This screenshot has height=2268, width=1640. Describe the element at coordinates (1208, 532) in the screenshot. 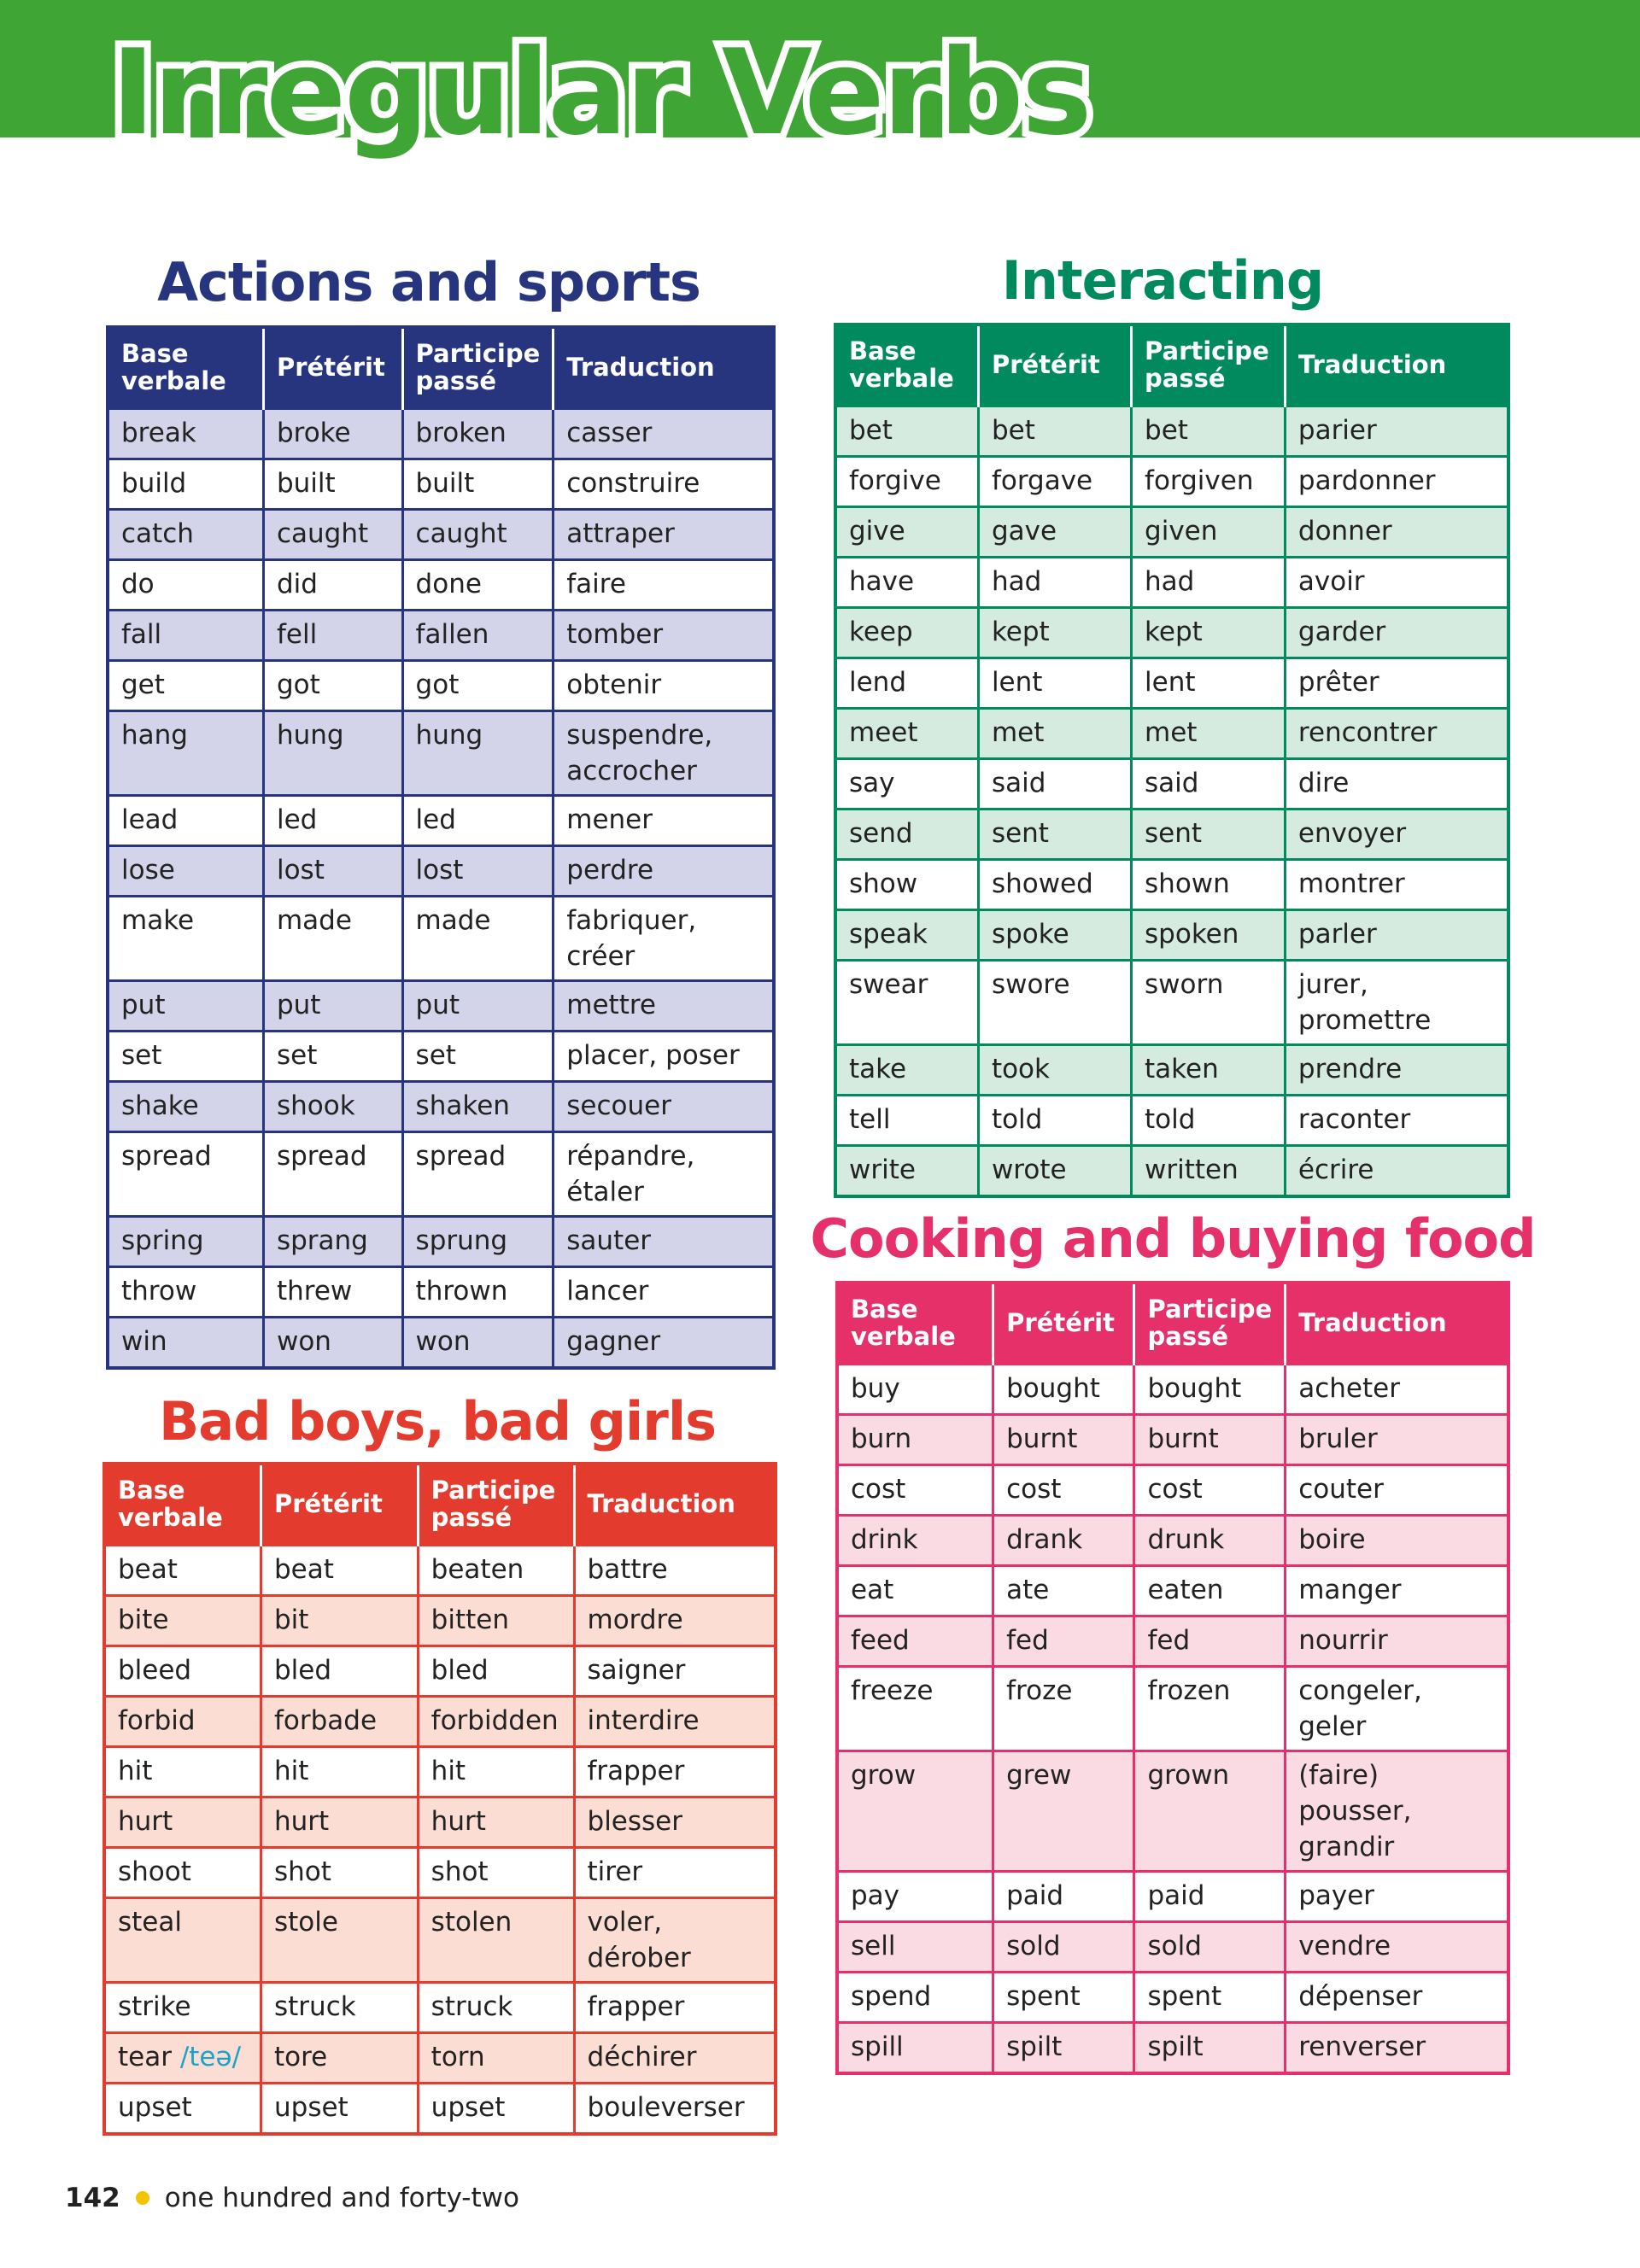

I see `table-cell: given` at that location.